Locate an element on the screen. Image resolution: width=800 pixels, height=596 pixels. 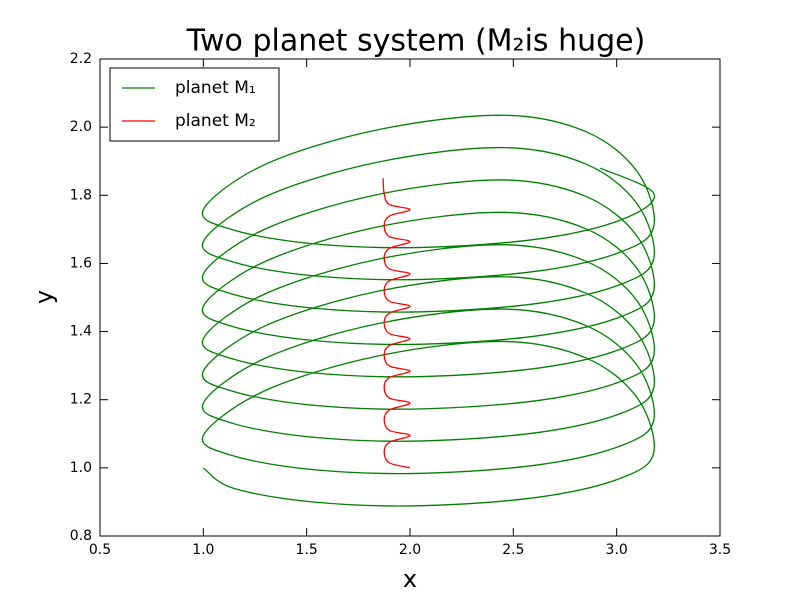
series-line is located at coordinates (396, 323).